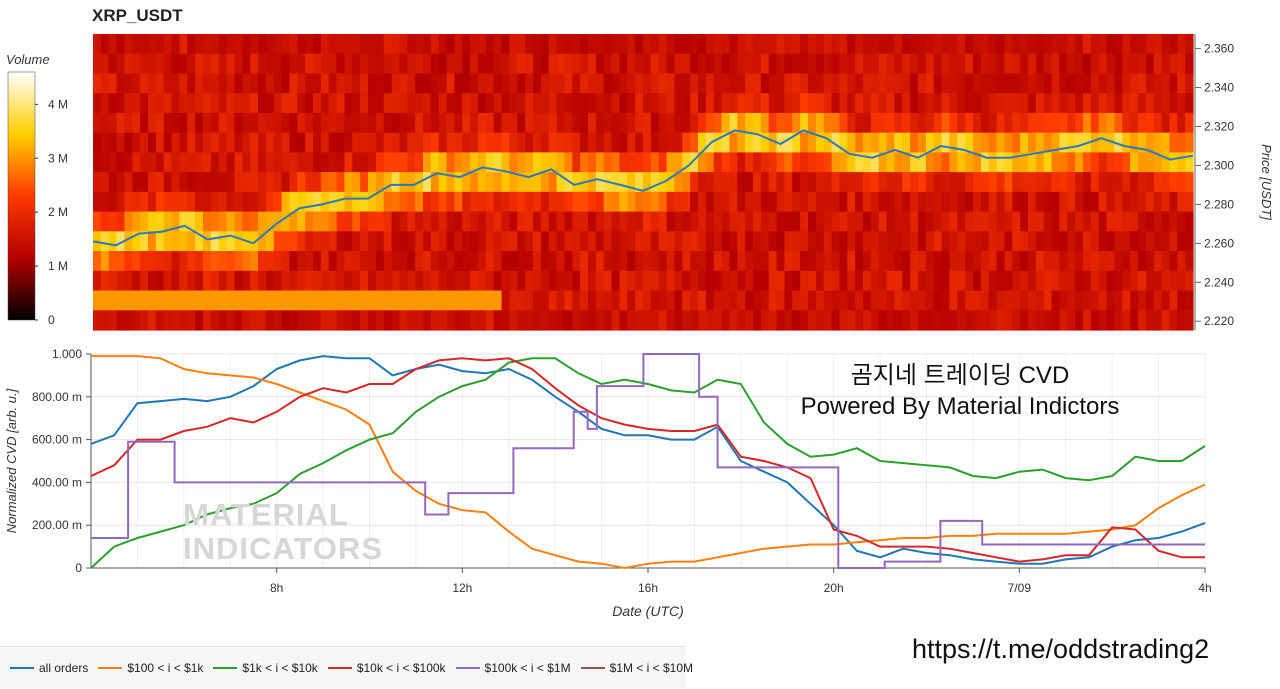 The image size is (1280, 689). What do you see at coordinates (513, 668) in the screenshot?
I see `legend-item: $100k < i < $1M` at bounding box center [513, 668].